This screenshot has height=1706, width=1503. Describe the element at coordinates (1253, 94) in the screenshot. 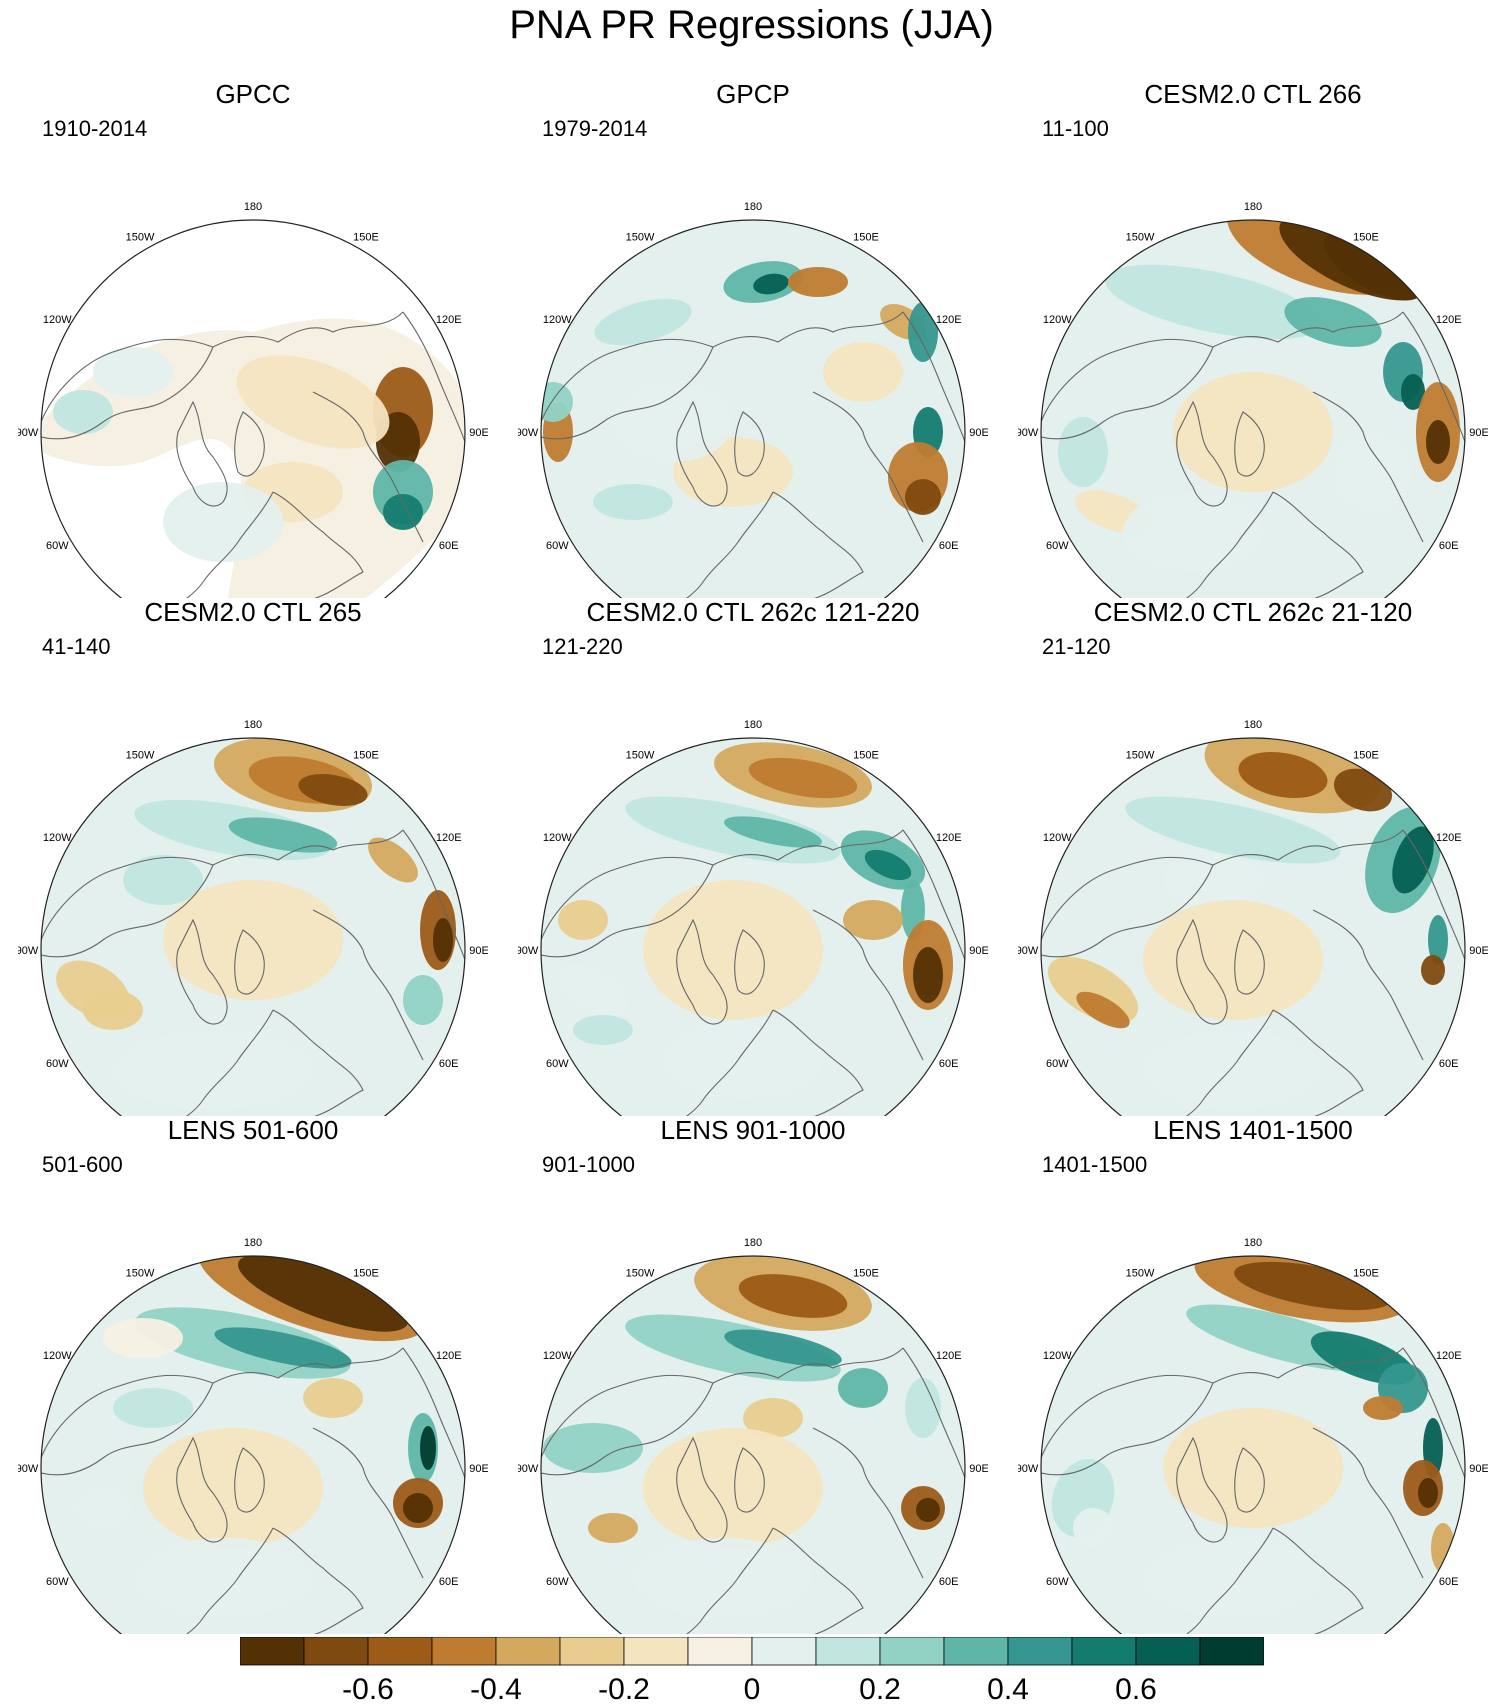

I see `panel-title: CESM2.0 CTL 266` at that location.